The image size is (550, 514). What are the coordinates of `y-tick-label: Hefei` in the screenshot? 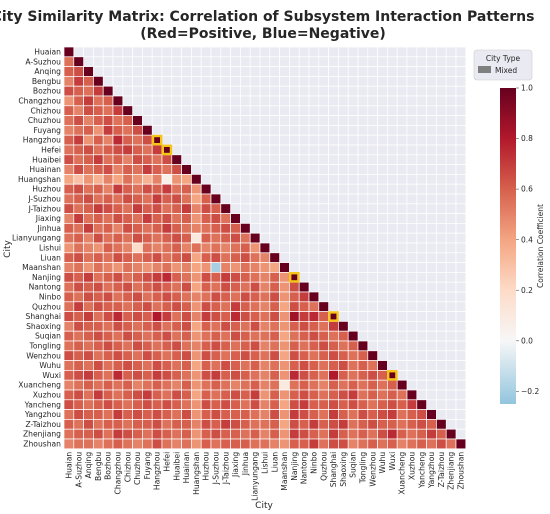 It's located at (51, 150).